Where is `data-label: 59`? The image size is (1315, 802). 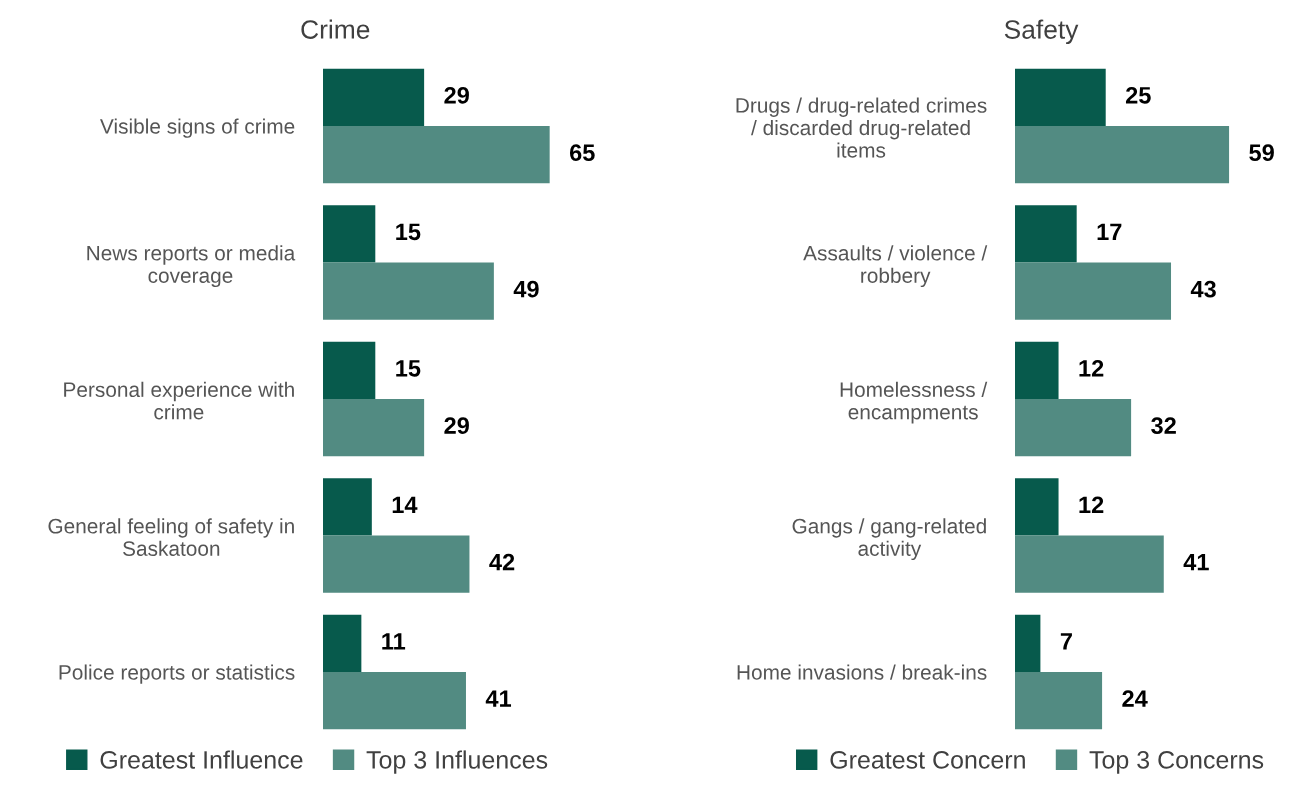
data-label: 59 is located at coordinates (1261, 152).